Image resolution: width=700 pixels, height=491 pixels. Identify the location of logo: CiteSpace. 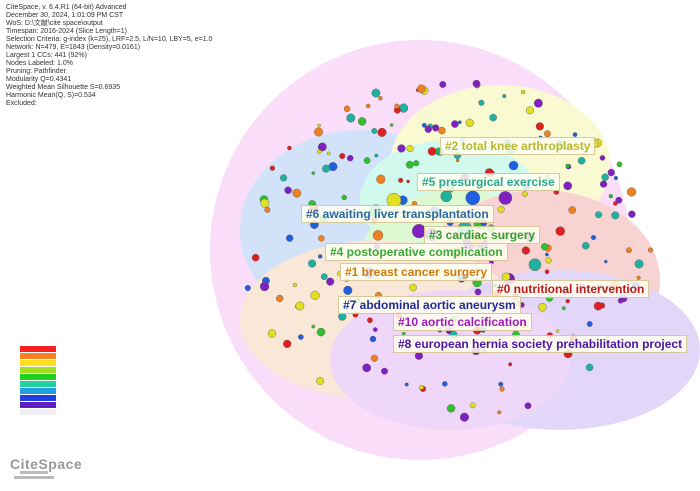
(46, 464).